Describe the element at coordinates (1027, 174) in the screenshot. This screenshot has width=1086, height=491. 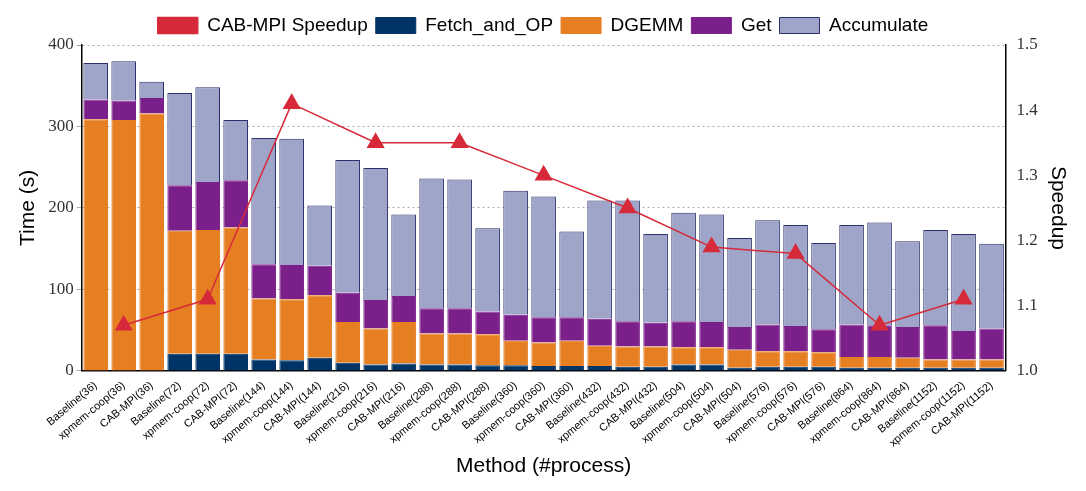
I see `y2-tick-label: 1.3` at that location.